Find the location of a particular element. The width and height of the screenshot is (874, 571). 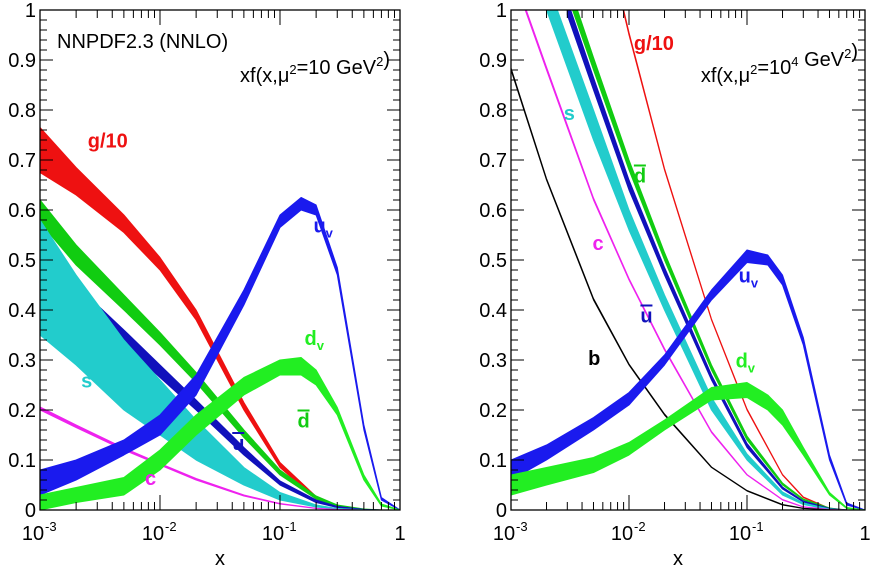

right-x-tick-label: 10 -2 is located at coordinates (628, 532).